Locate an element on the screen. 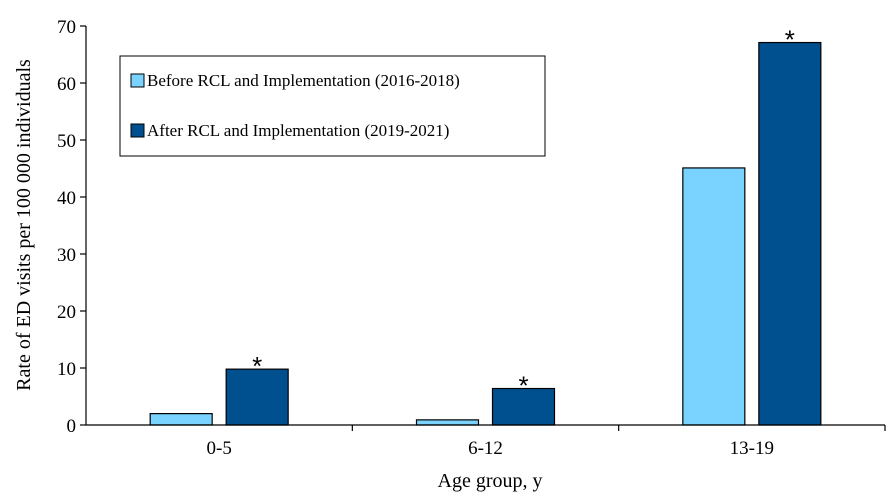 The image size is (890, 493). y-tick-label: 40 is located at coordinates (66, 198).